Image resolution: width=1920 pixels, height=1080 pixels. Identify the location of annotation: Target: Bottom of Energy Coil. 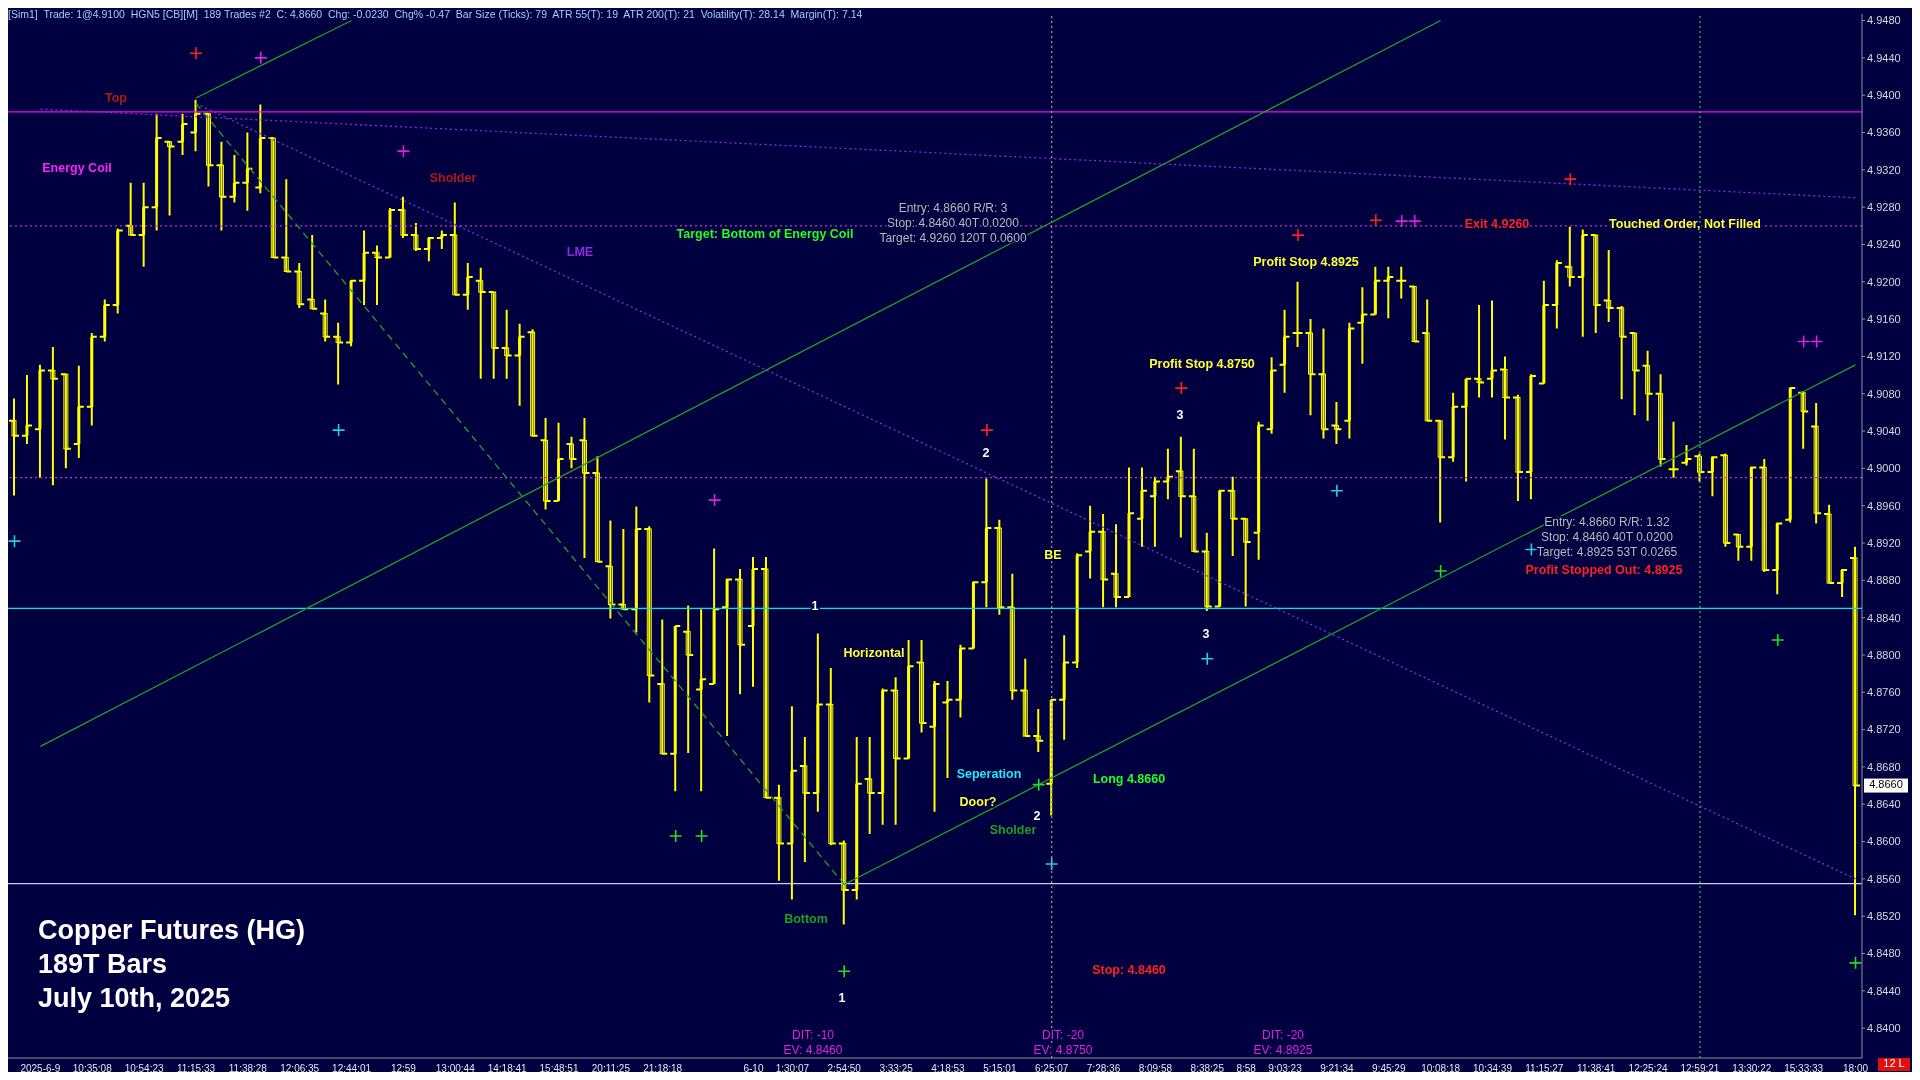
(765, 234).